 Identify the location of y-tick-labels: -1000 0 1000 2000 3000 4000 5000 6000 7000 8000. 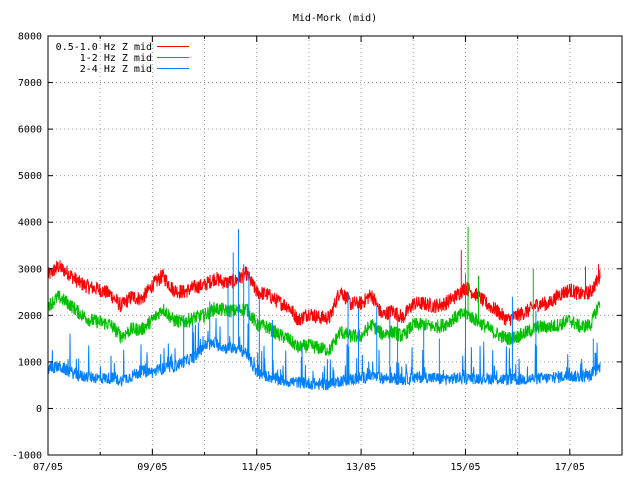
(27, 247).